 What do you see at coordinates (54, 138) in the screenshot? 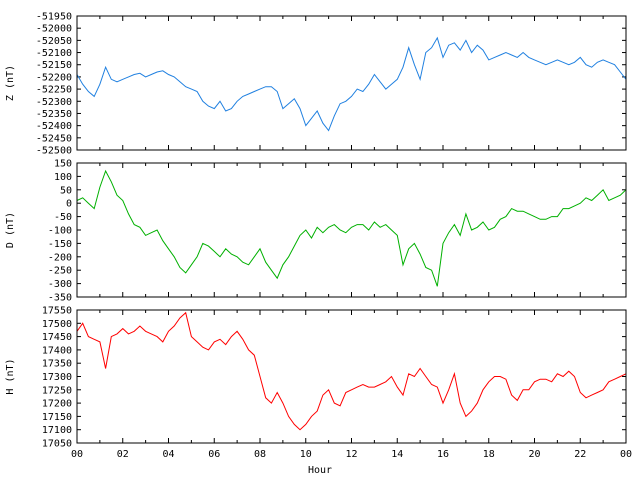
I see `y-tick-label: -52450` at bounding box center [54, 138].